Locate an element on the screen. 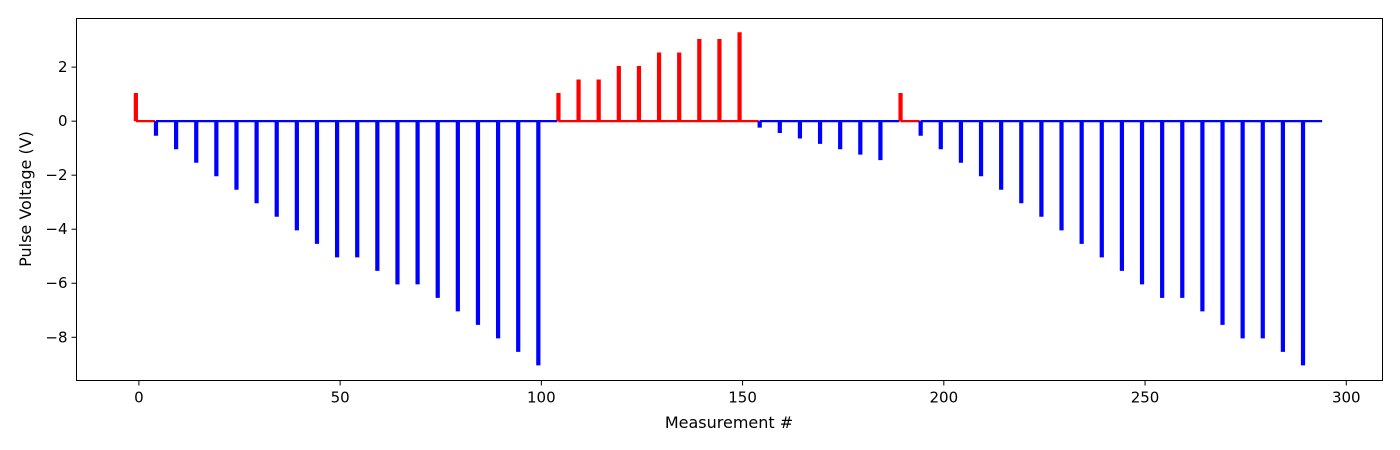 This screenshot has height=450, width=1400. x-tick-label: 100 is located at coordinates (541, 398).